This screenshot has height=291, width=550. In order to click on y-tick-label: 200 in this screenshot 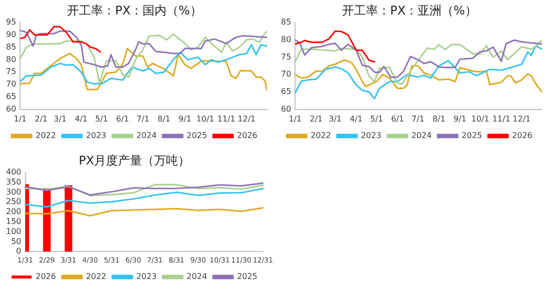, I will do `click(14, 211)`.